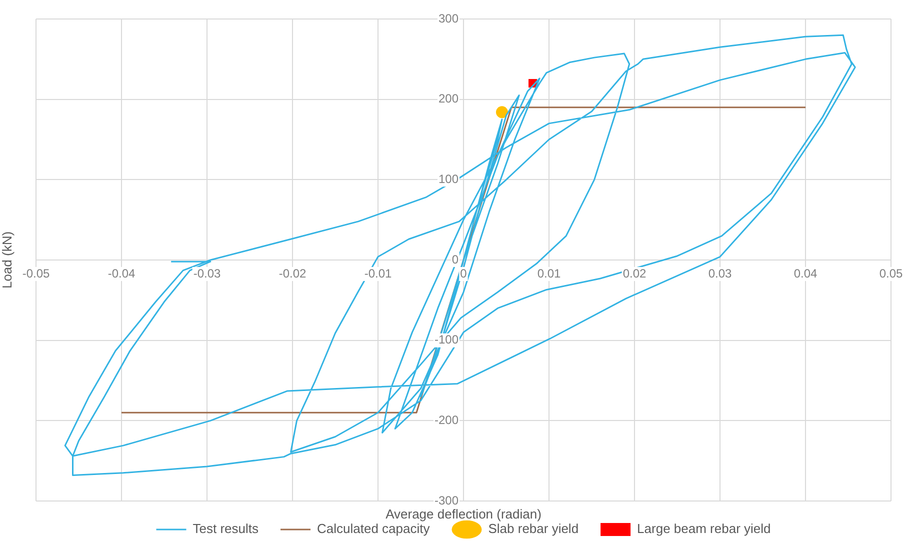  What do you see at coordinates (373, 528) in the screenshot?
I see `legend-label: Calculated capacity` at bounding box center [373, 528].